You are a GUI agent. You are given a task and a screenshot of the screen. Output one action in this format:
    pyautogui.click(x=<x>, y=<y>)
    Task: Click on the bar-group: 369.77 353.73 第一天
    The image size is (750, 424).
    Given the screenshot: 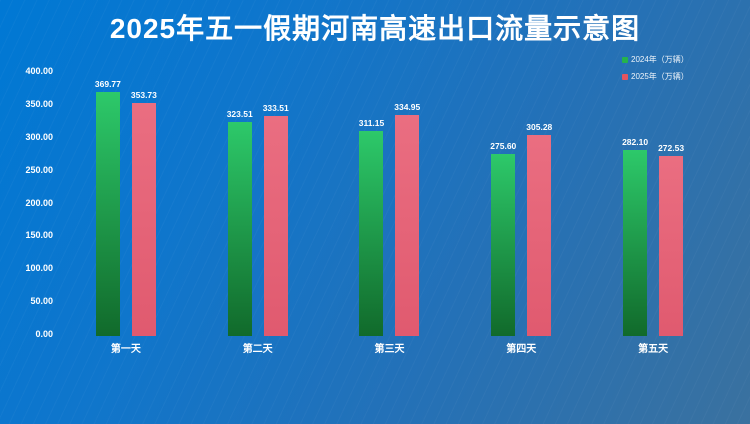 What is the action you would take?
    pyautogui.click(x=126, y=213)
    